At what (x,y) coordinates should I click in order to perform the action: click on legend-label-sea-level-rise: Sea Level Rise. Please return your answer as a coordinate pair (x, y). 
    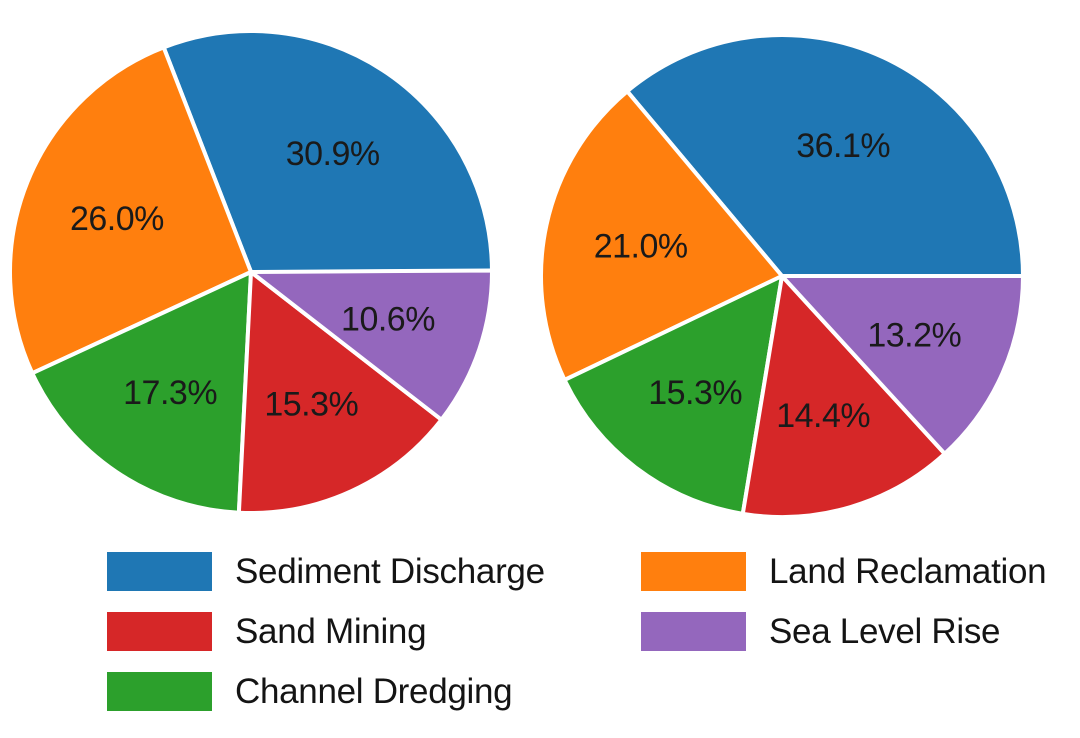
    Looking at the image, I should click on (885, 631).